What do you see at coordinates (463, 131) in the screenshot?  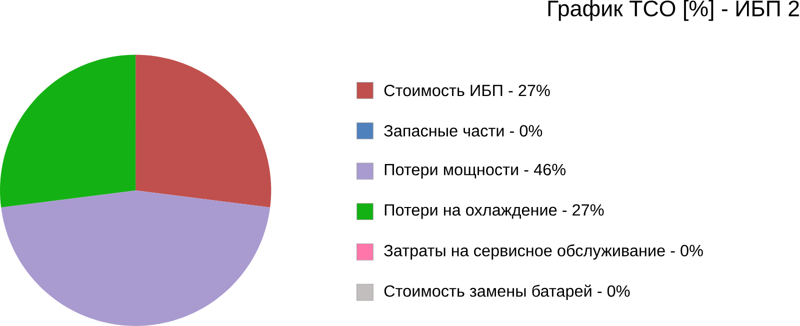 I see `legend-label: Запасные части - 0%` at bounding box center [463, 131].